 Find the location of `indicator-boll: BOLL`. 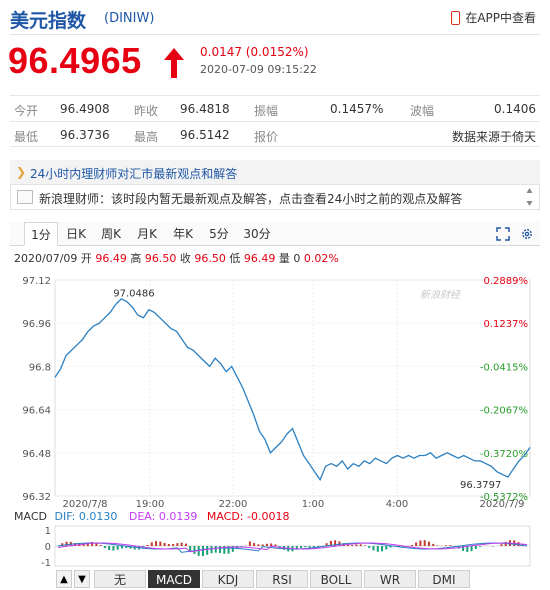

indicator-boll: BOLL is located at coordinates (336, 579).